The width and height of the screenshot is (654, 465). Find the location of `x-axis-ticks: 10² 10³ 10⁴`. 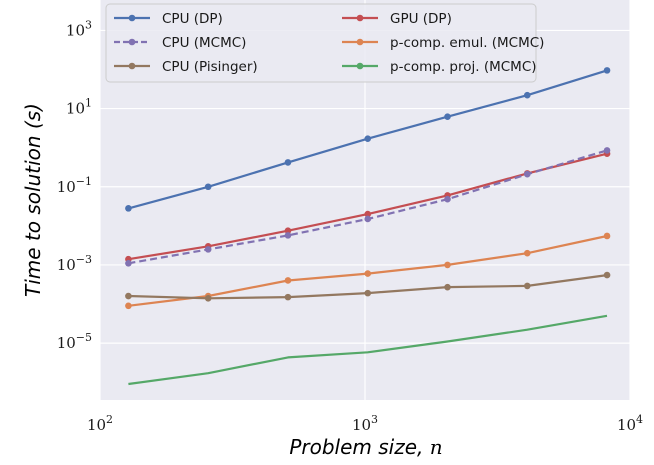

x-axis-ticks: 10² 10³ 10⁴ is located at coordinates (365, 423).